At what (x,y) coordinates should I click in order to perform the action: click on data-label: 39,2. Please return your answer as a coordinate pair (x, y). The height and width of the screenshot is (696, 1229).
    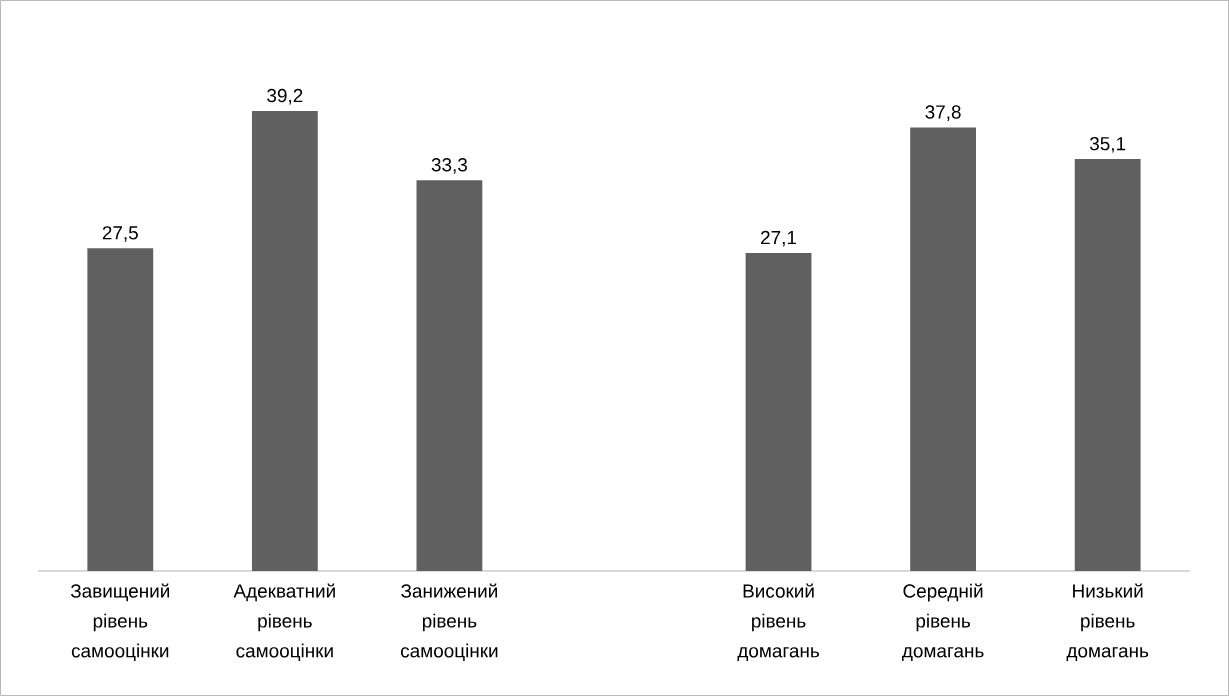
    Looking at the image, I should click on (285, 96).